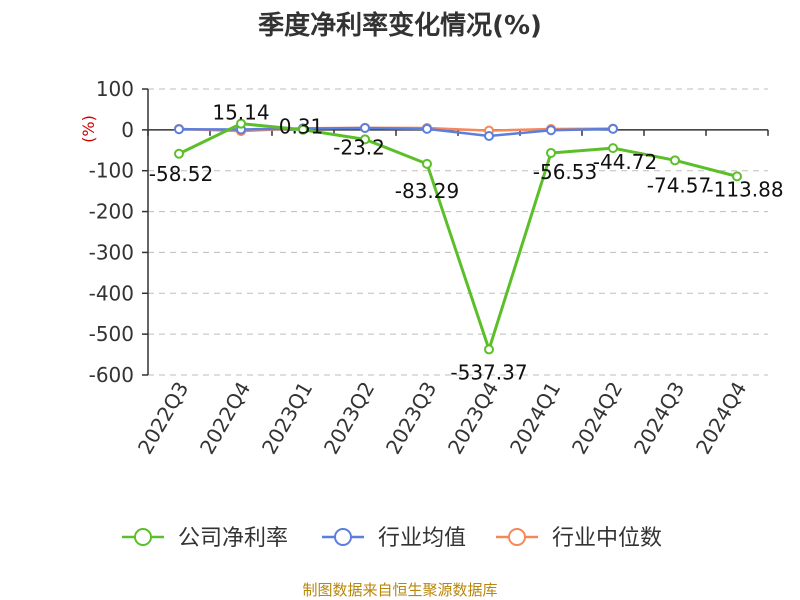  Describe the element at coordinates (744, 189) in the screenshot. I see `data-label: -113.88` at that location.